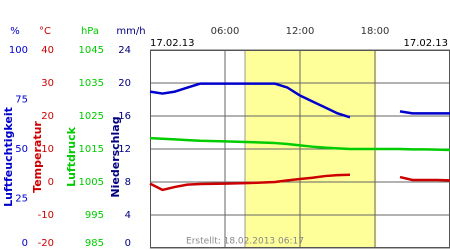 This screenshot has width=450, height=250. I want to click on y-tick-label: 24, so click(124, 50).